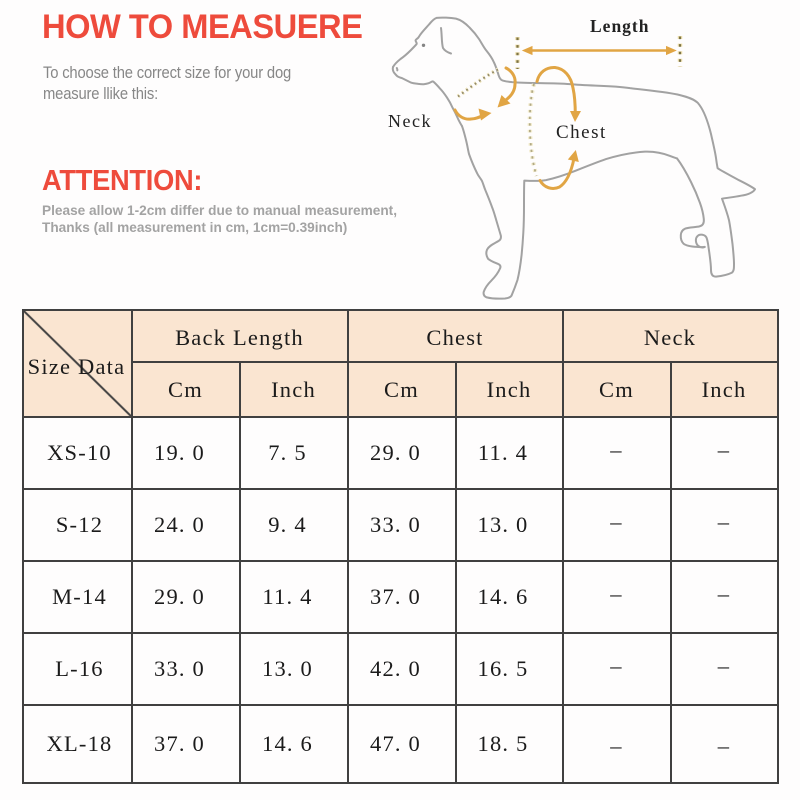  Describe the element at coordinates (619, 26) in the screenshot. I see `svg-text: Length` at that location.